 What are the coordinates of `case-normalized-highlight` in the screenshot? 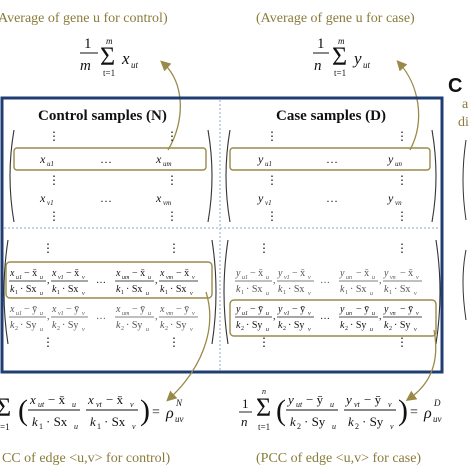 It's located at (333, 318).